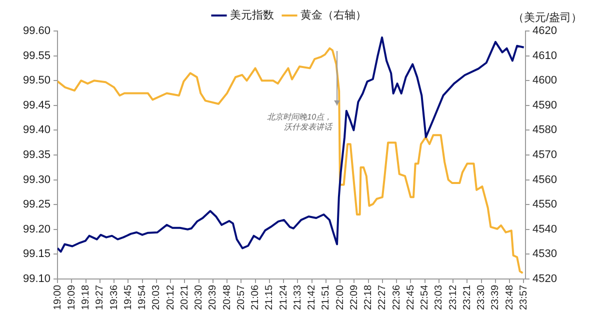 The width and height of the screenshot is (600, 312). What do you see at coordinates (72, 297) in the screenshot?
I see `x-tick-label: 19:09` at bounding box center [72, 297].